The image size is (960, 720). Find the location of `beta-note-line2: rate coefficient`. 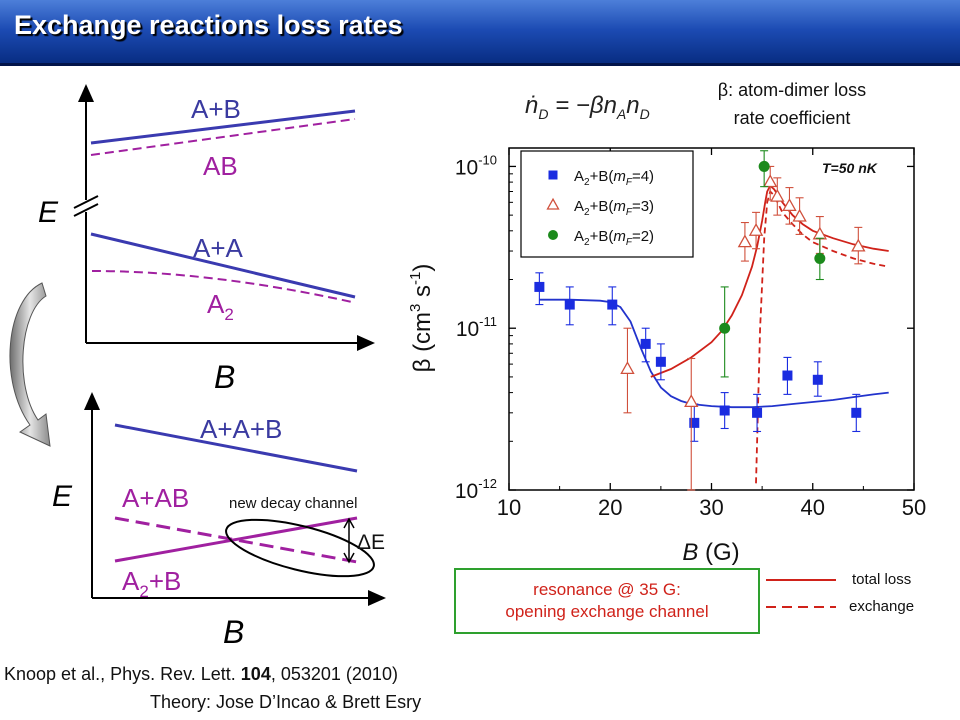

beta-note-line2: rate coefficient is located at coordinates (792, 118).